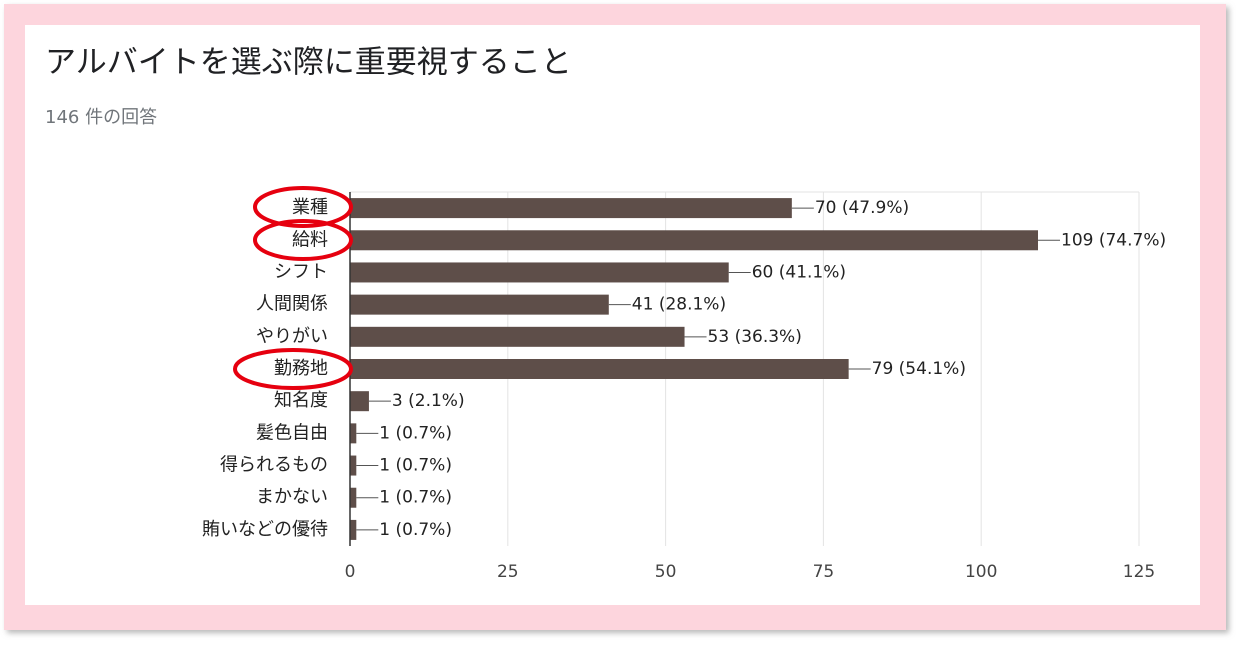 Image resolution: width=1237 pixels, height=646 pixels. I want to click on x-tick-label: 75, so click(824, 572).